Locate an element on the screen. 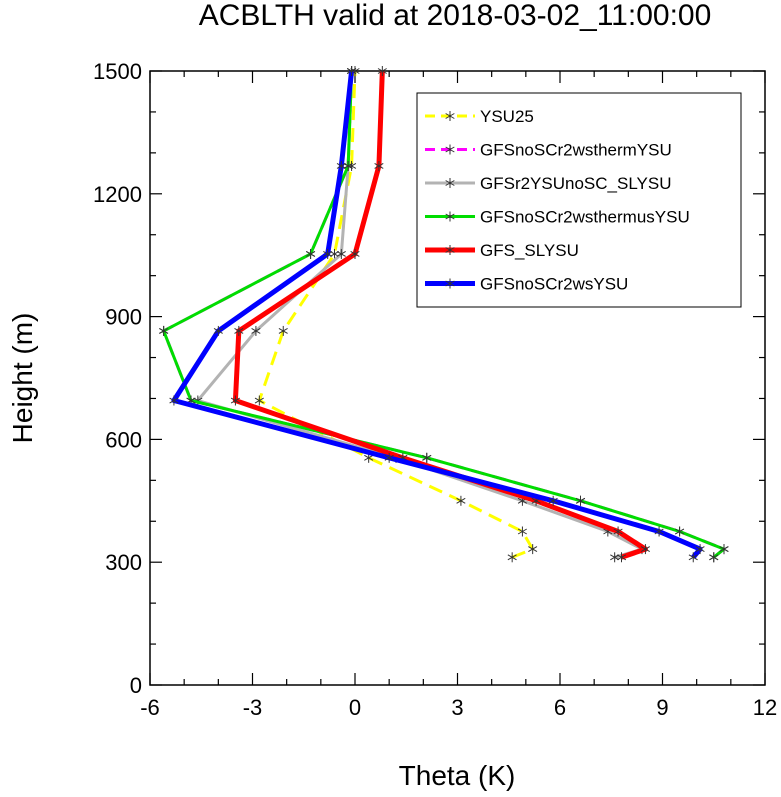  y-tick-label: 300 is located at coordinates (123, 562).